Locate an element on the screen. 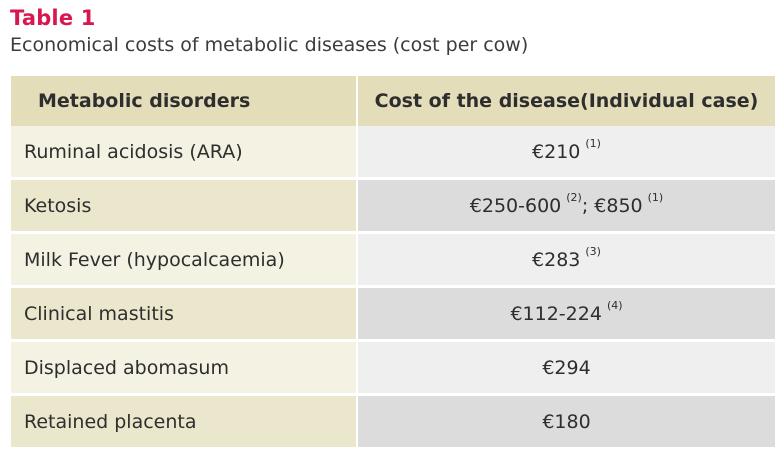 The image size is (784, 460). cost-value: €180 is located at coordinates (566, 421).